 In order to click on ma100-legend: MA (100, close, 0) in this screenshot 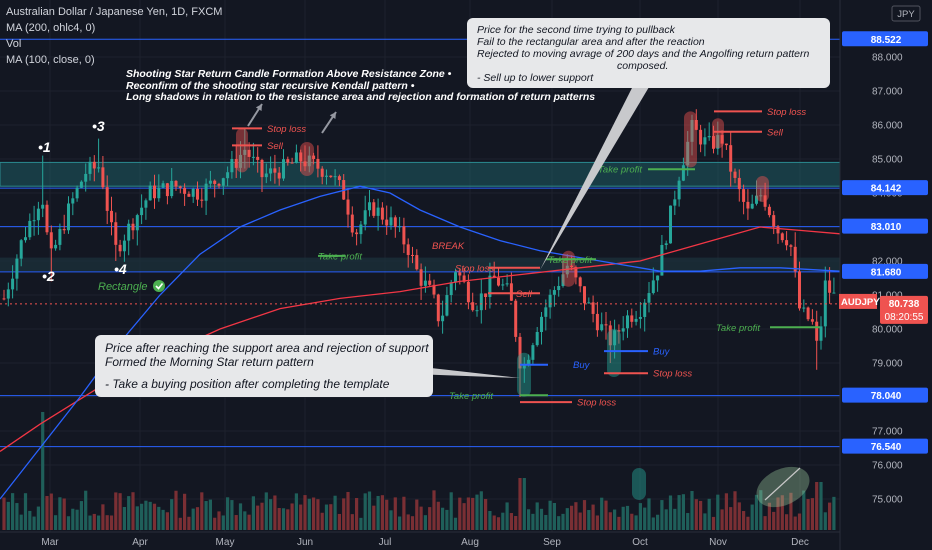, I will do `click(50, 60)`.